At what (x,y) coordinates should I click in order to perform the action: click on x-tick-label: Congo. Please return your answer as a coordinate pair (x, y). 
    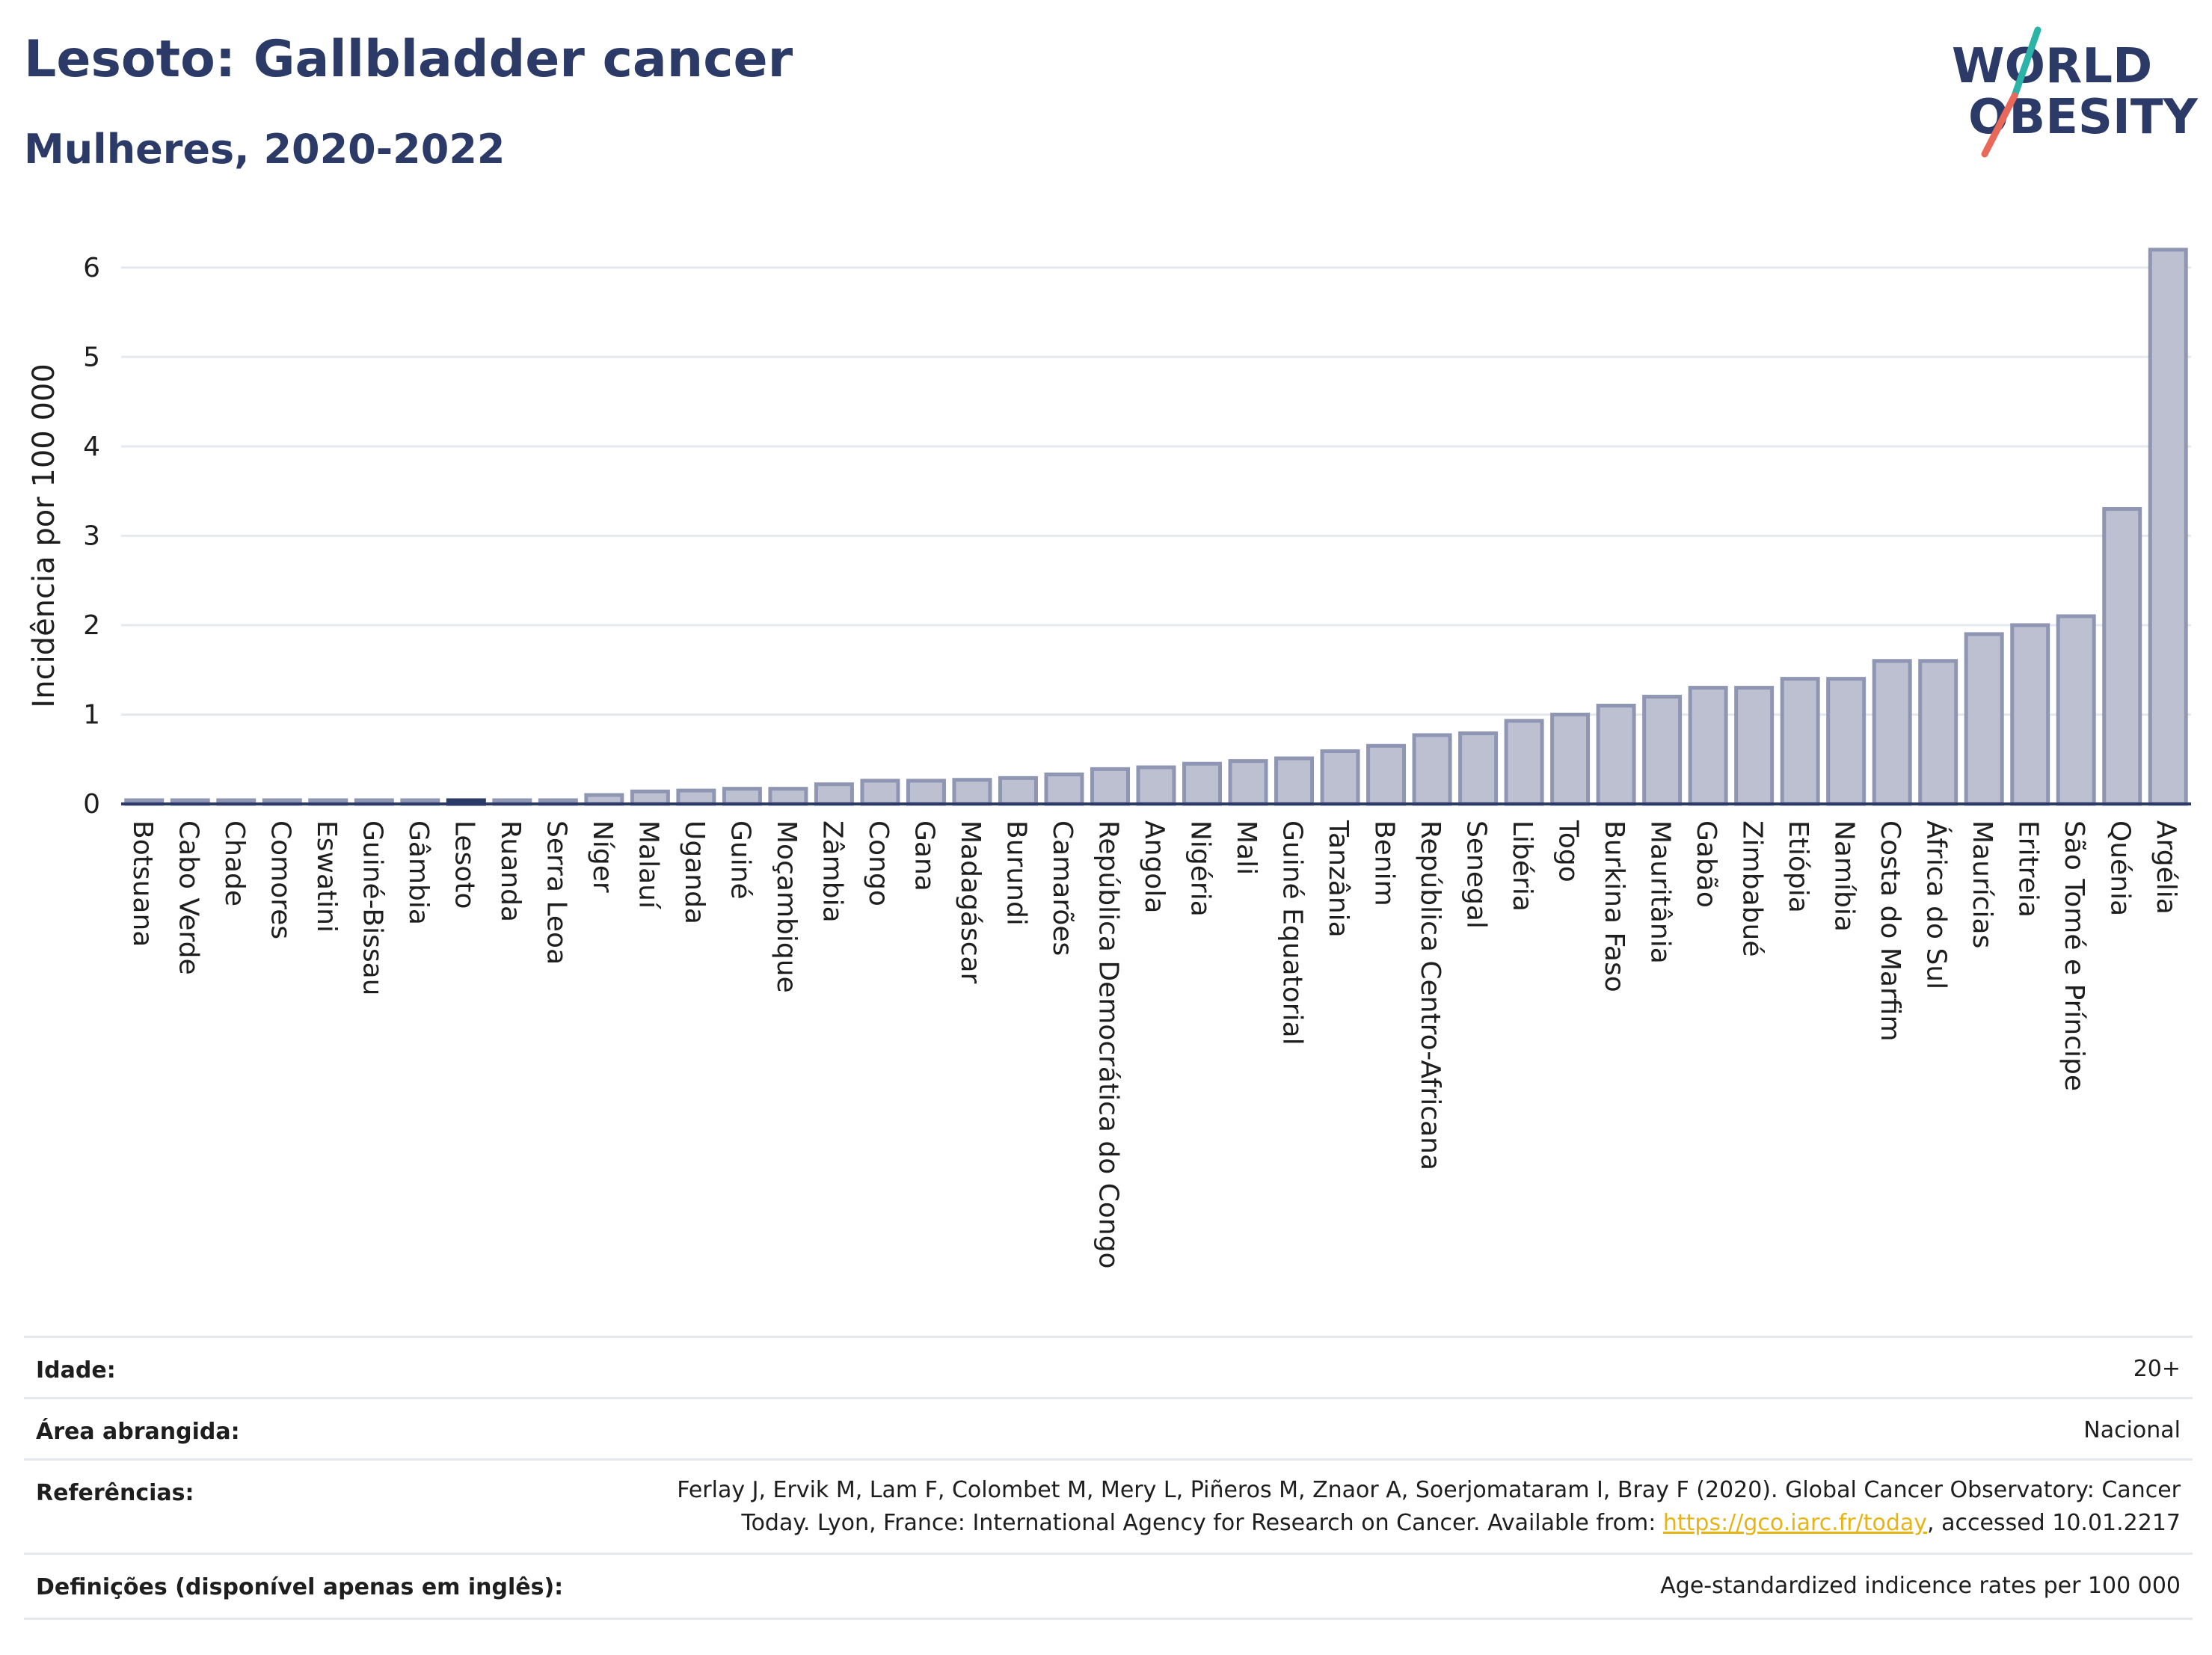
    Looking at the image, I should click on (878, 863).